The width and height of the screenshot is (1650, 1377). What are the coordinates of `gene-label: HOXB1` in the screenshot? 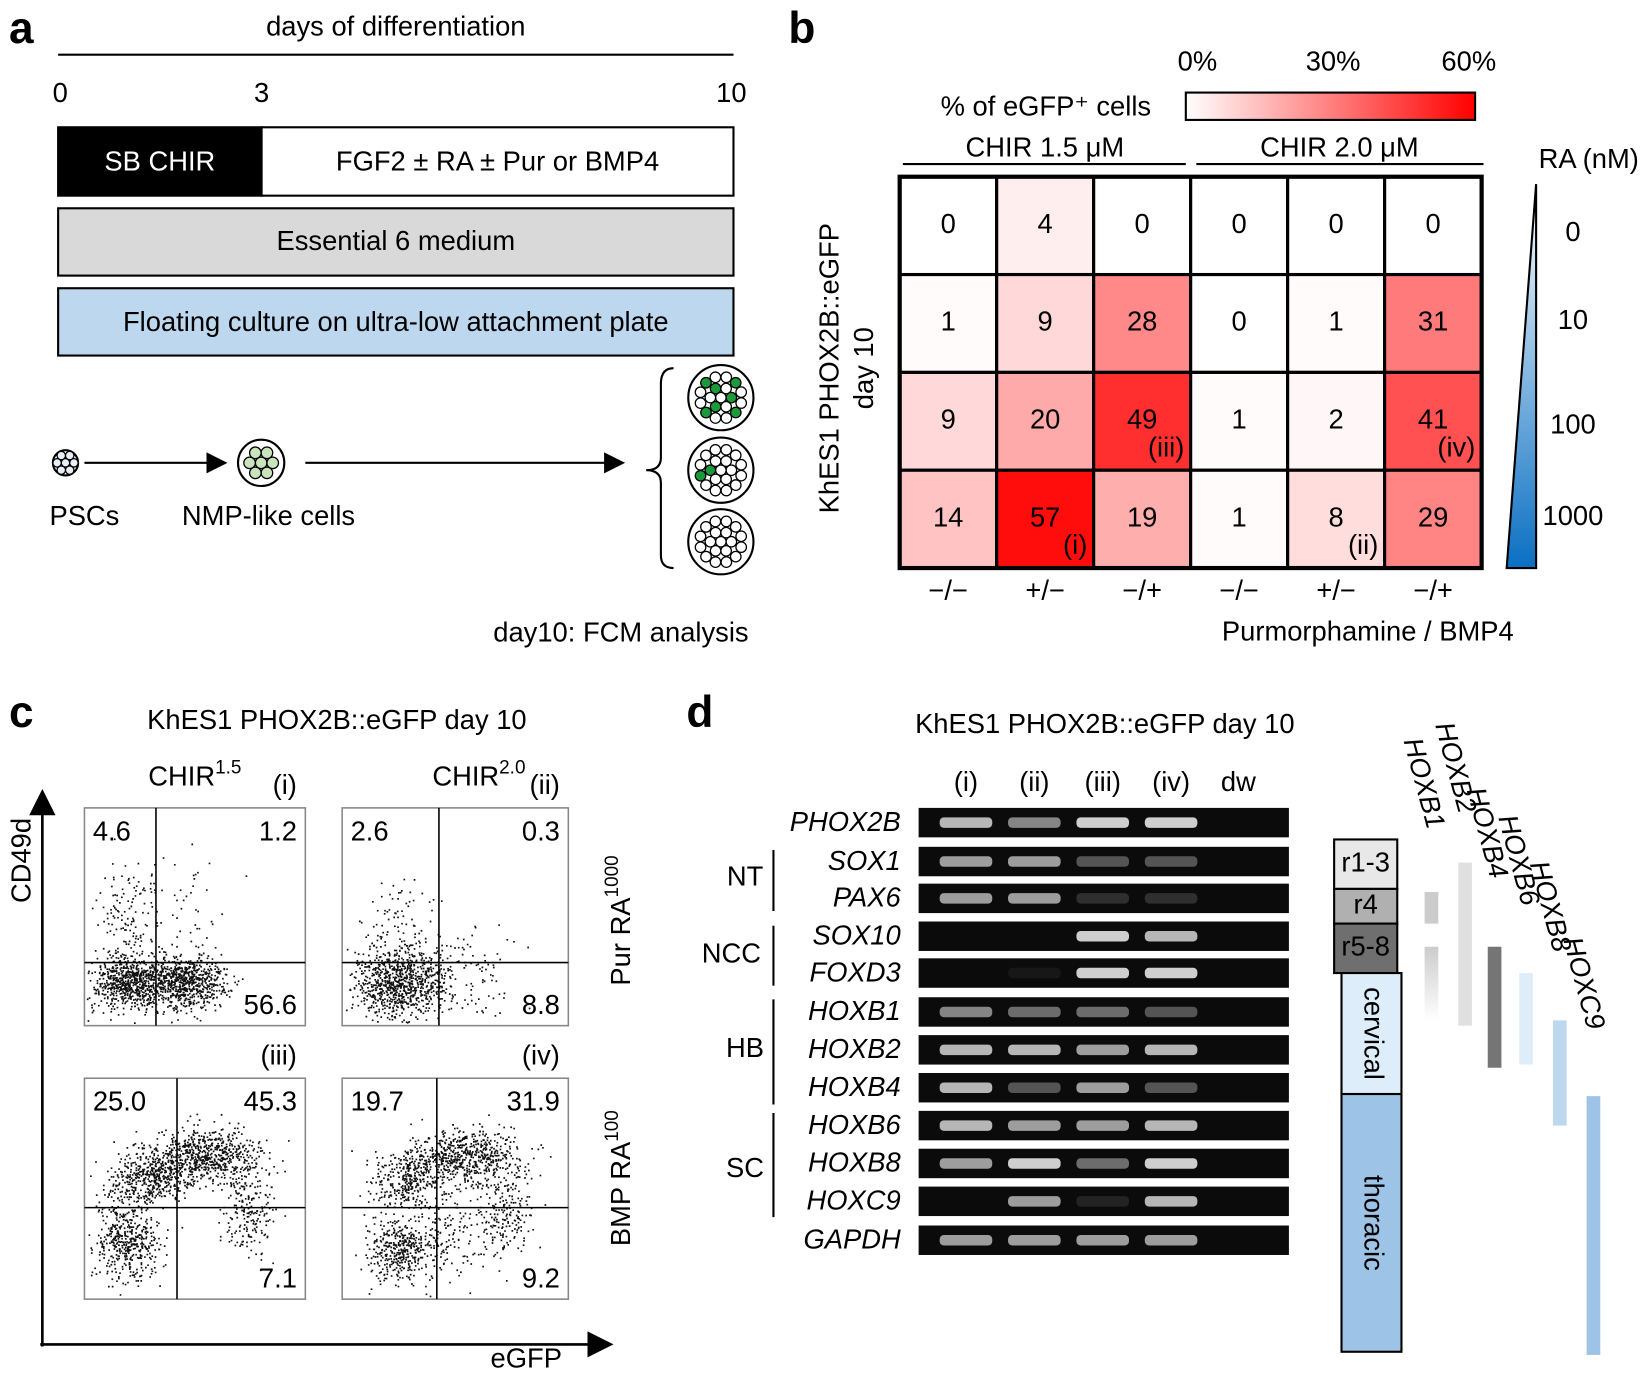 It's located at (854, 1010).